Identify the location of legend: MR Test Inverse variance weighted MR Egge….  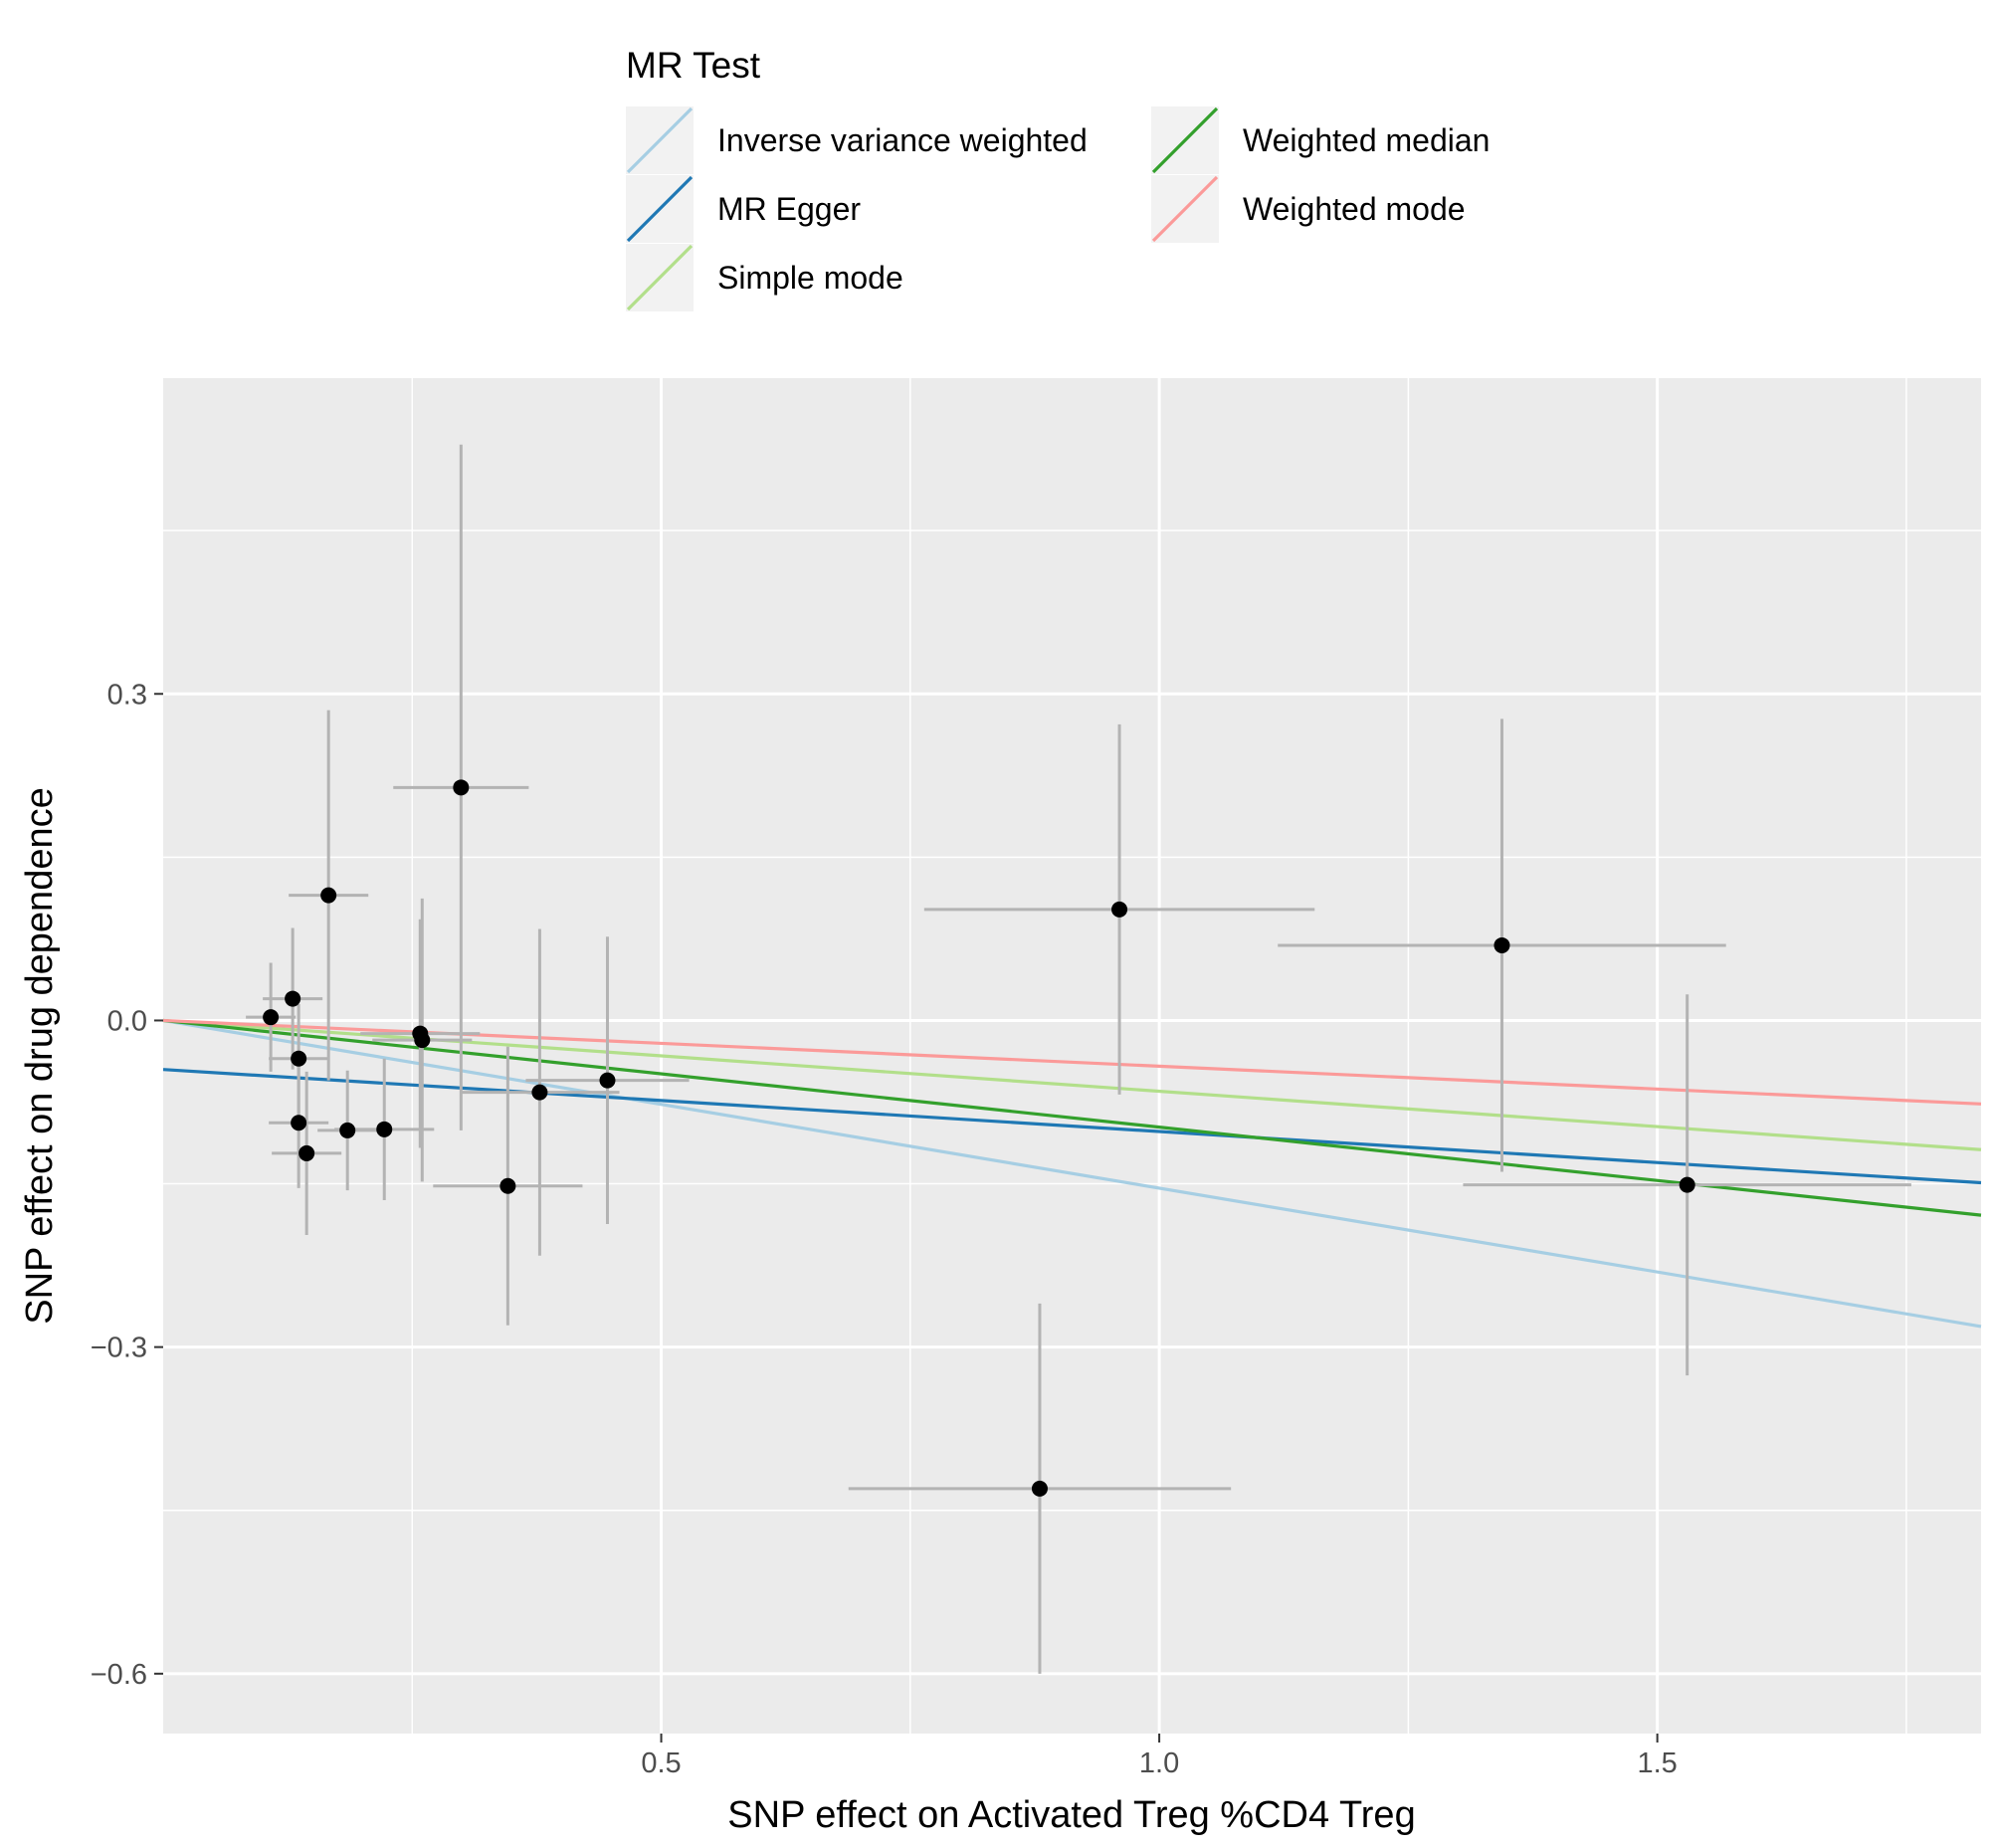
(1058, 178).